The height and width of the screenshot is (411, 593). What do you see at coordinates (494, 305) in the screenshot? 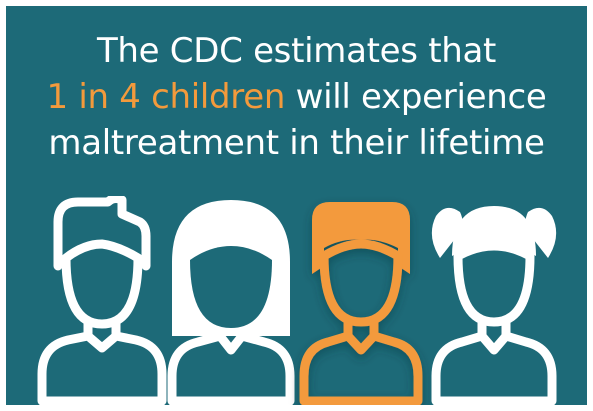
I see `girl-pigtails-icon` at bounding box center [494, 305].